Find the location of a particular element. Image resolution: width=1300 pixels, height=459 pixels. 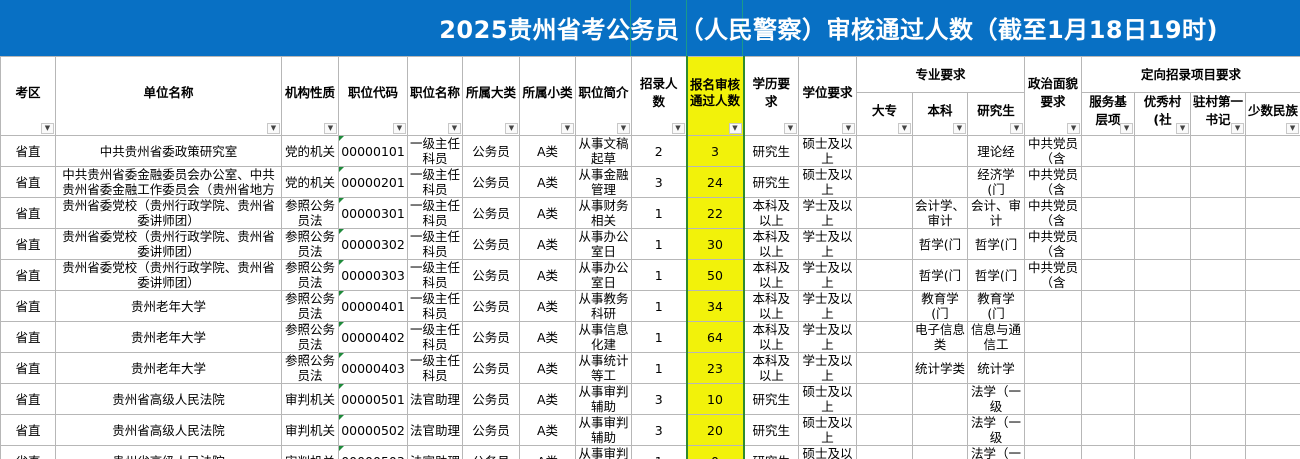

cell-position-code: 00000401 is located at coordinates (373, 306).